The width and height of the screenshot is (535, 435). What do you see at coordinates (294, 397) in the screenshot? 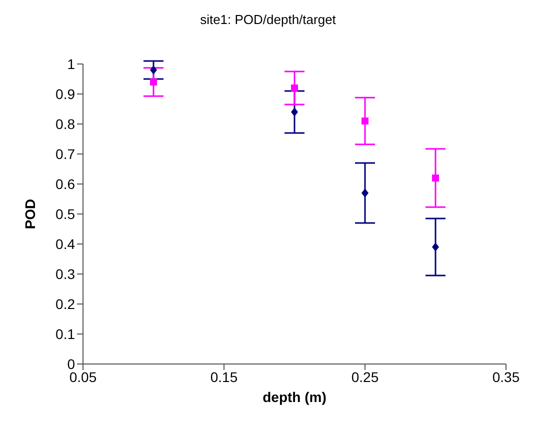
I see `x-axis-title: depth (m)` at bounding box center [294, 397].